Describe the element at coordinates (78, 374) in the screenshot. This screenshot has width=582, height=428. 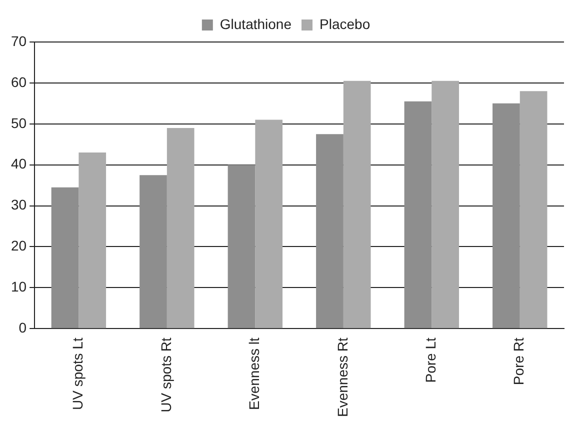
I see `x-tick-label: UV spots Lt` at that location.